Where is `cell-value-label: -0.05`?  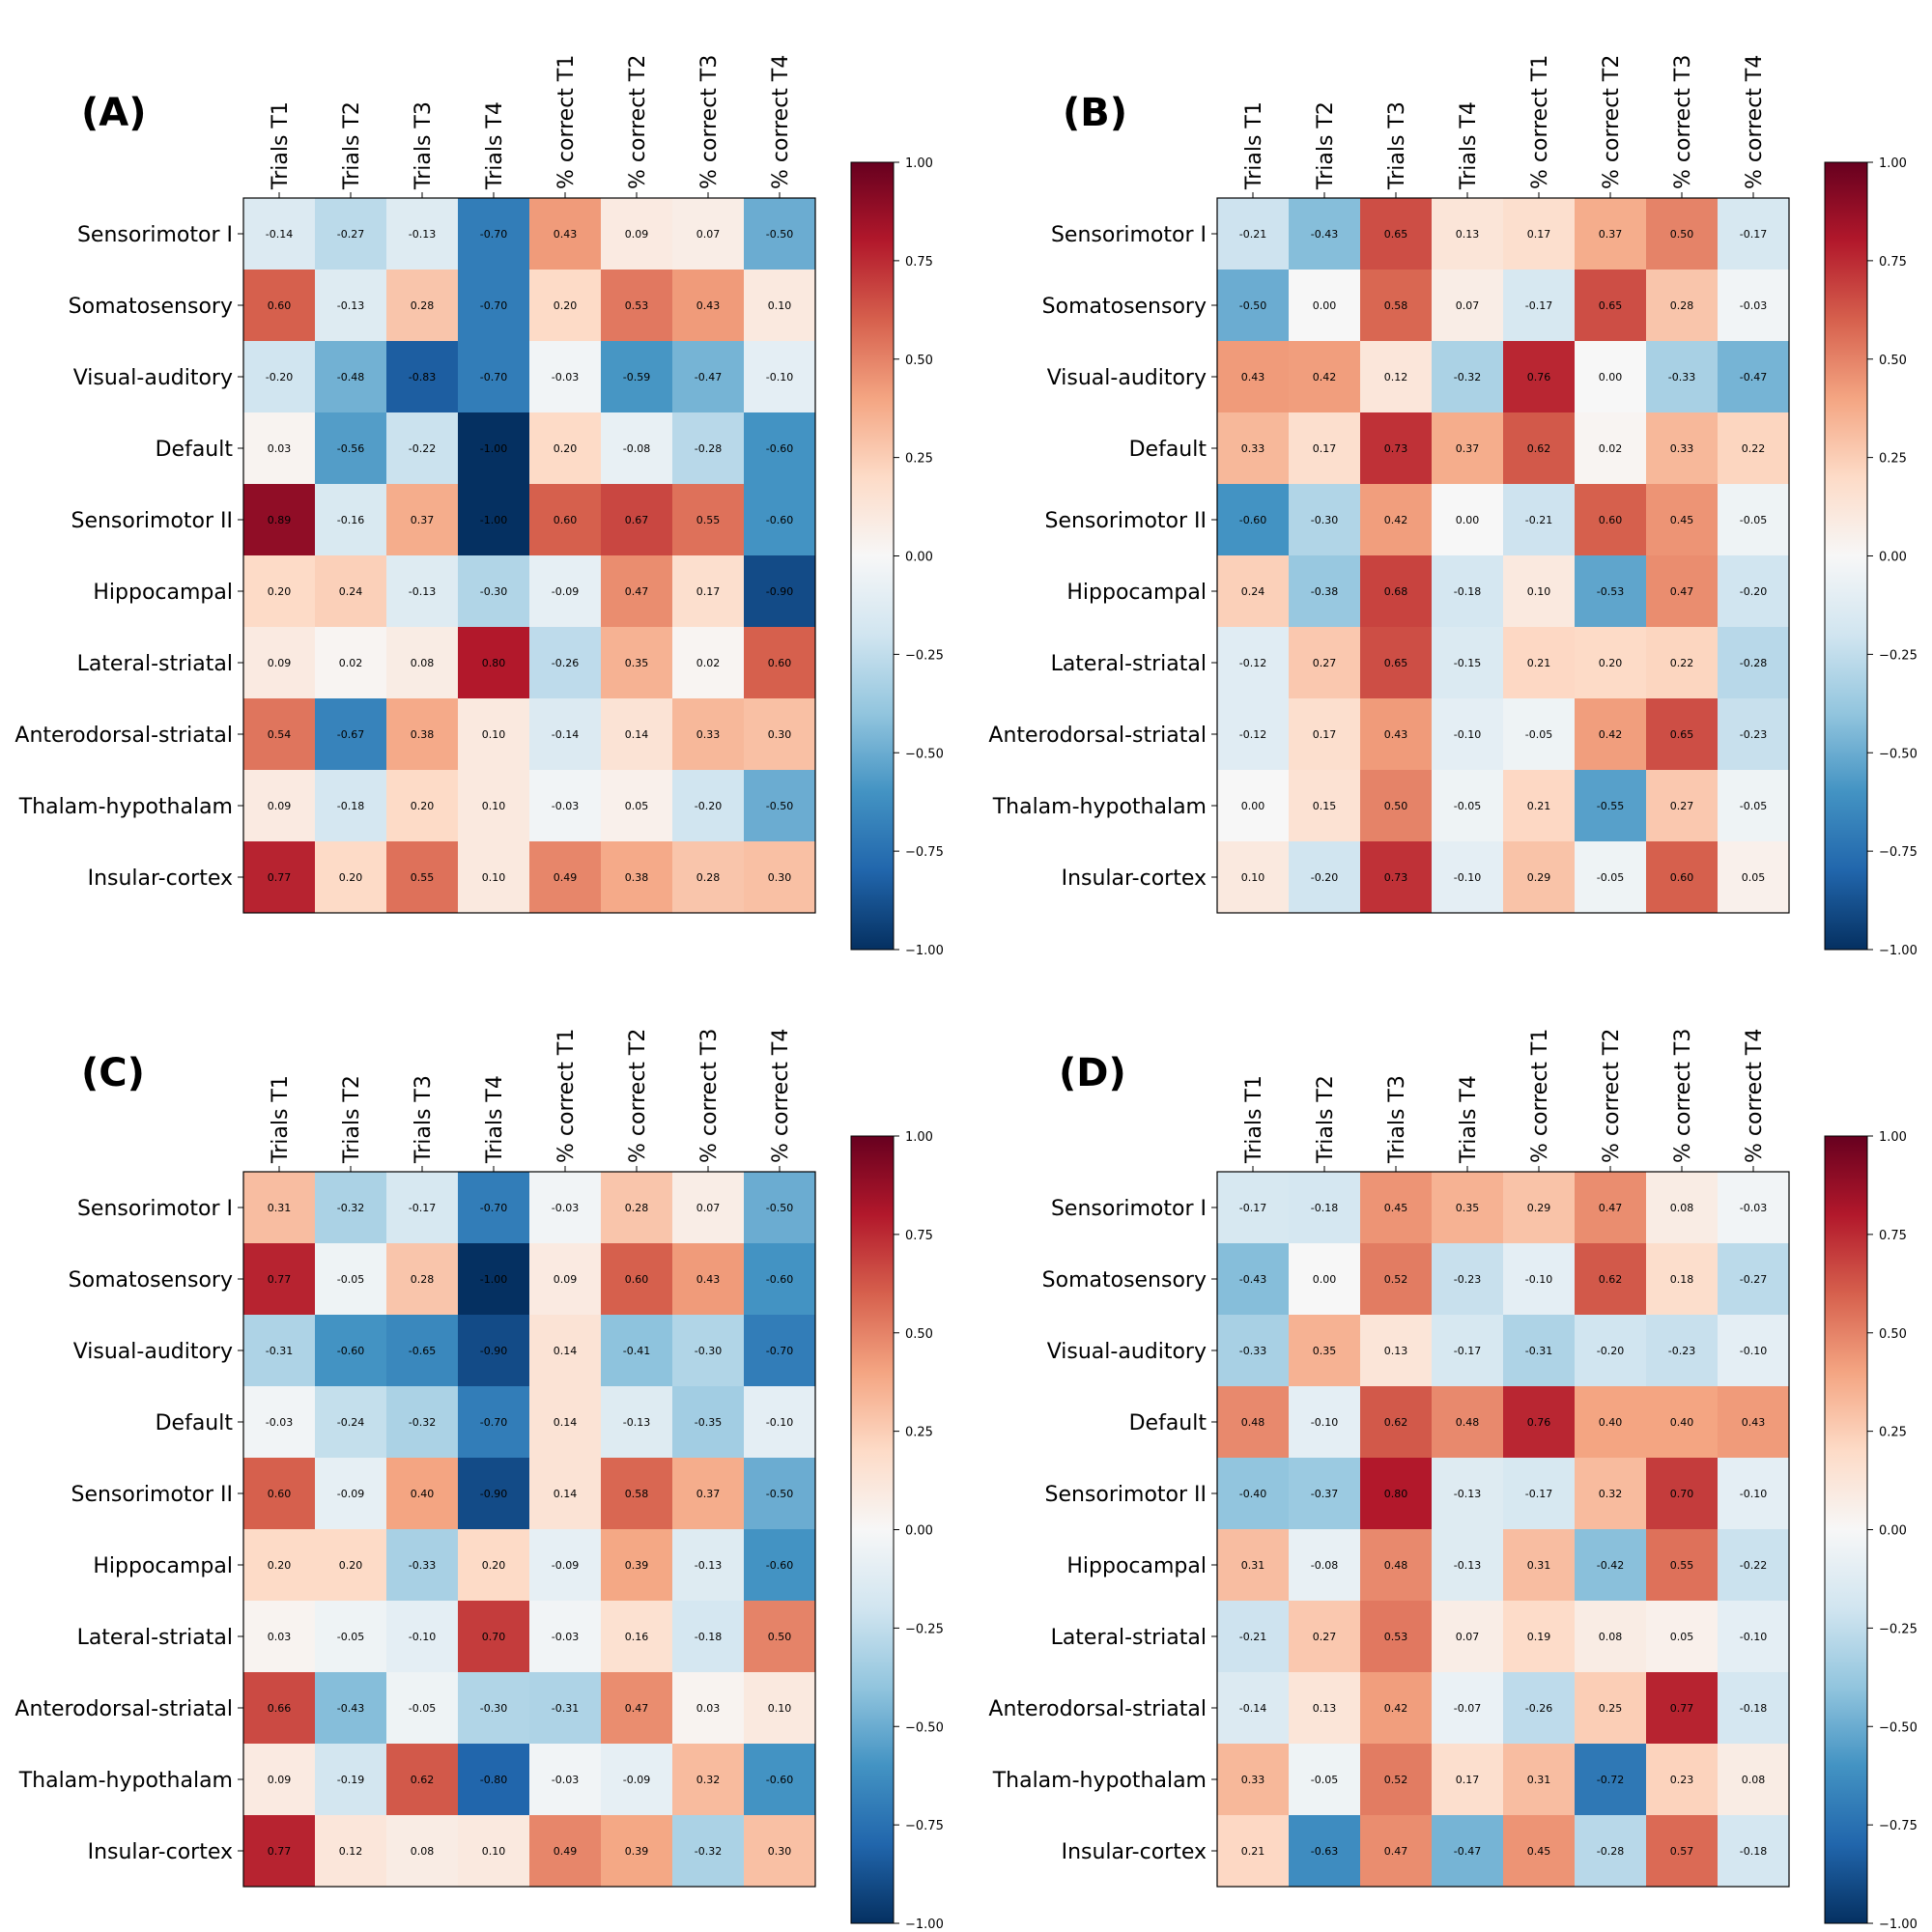 cell-value-label: -0.05 is located at coordinates (1610, 877).